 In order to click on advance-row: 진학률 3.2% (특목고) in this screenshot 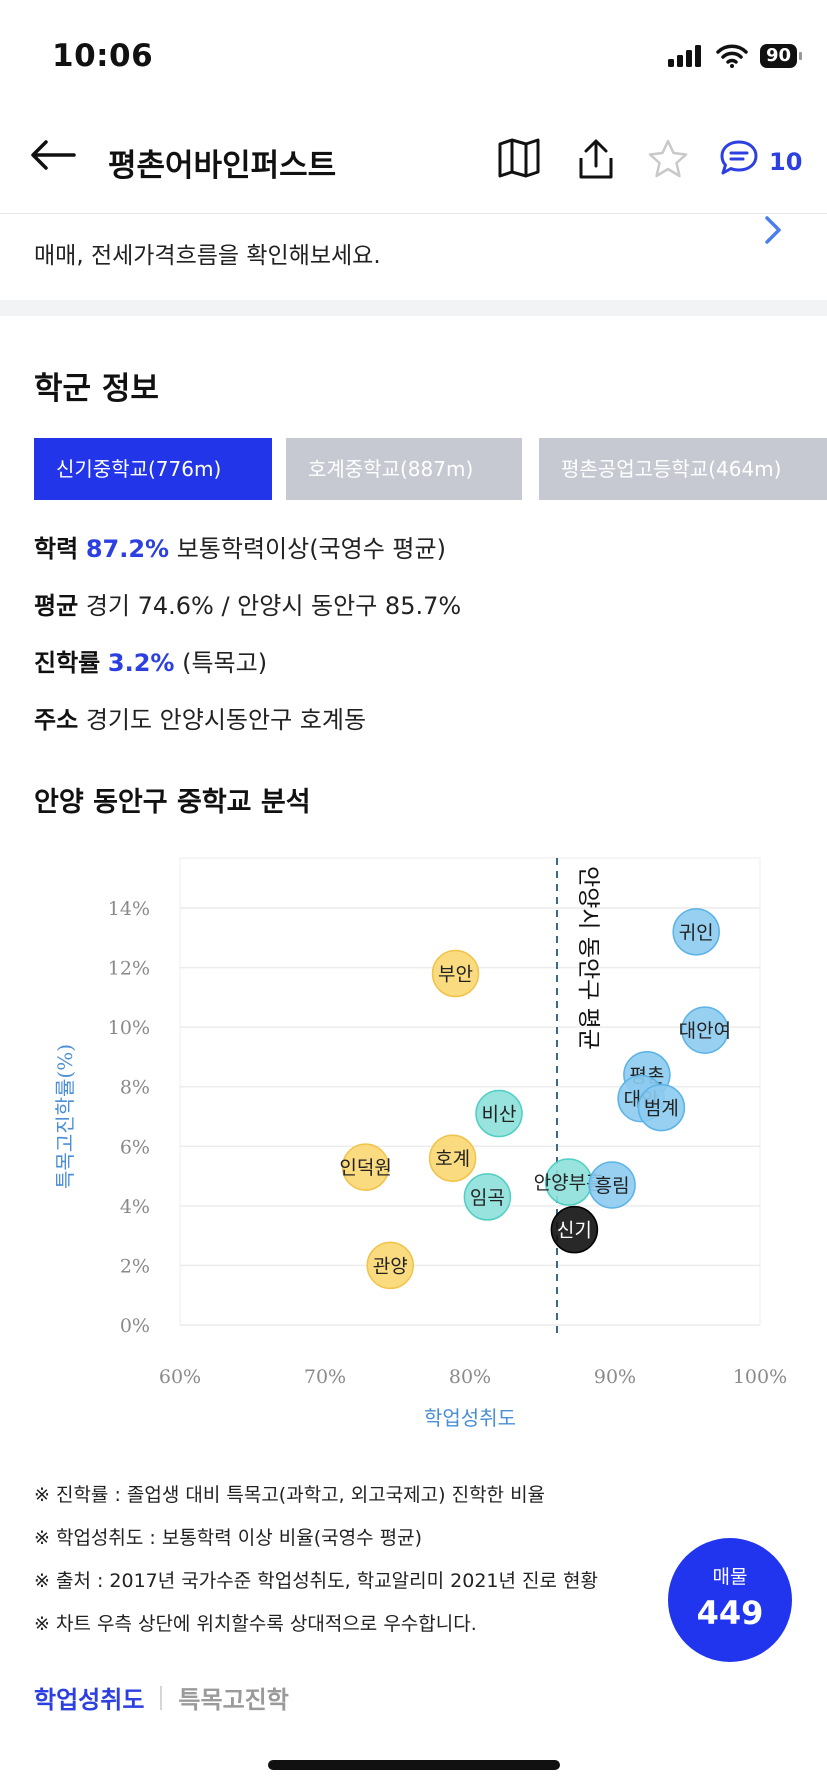, I will do `click(150, 660)`.